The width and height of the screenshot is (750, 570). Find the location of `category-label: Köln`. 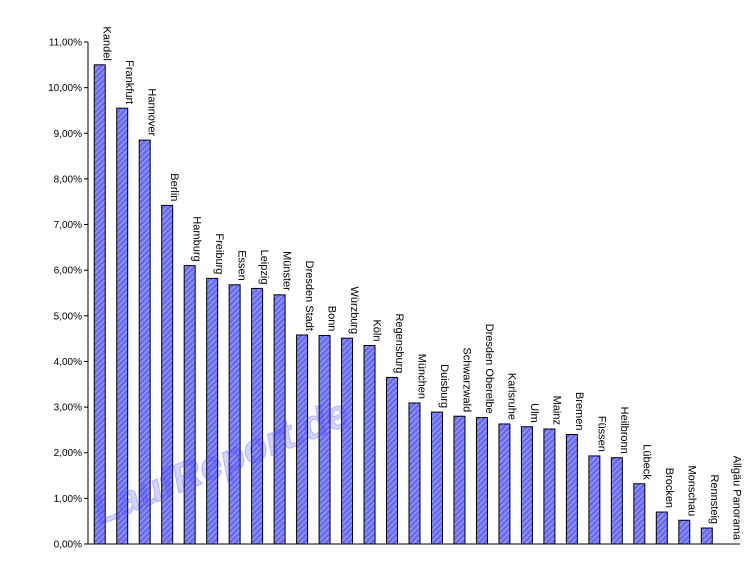

category-label: Köln is located at coordinates (377, 330).